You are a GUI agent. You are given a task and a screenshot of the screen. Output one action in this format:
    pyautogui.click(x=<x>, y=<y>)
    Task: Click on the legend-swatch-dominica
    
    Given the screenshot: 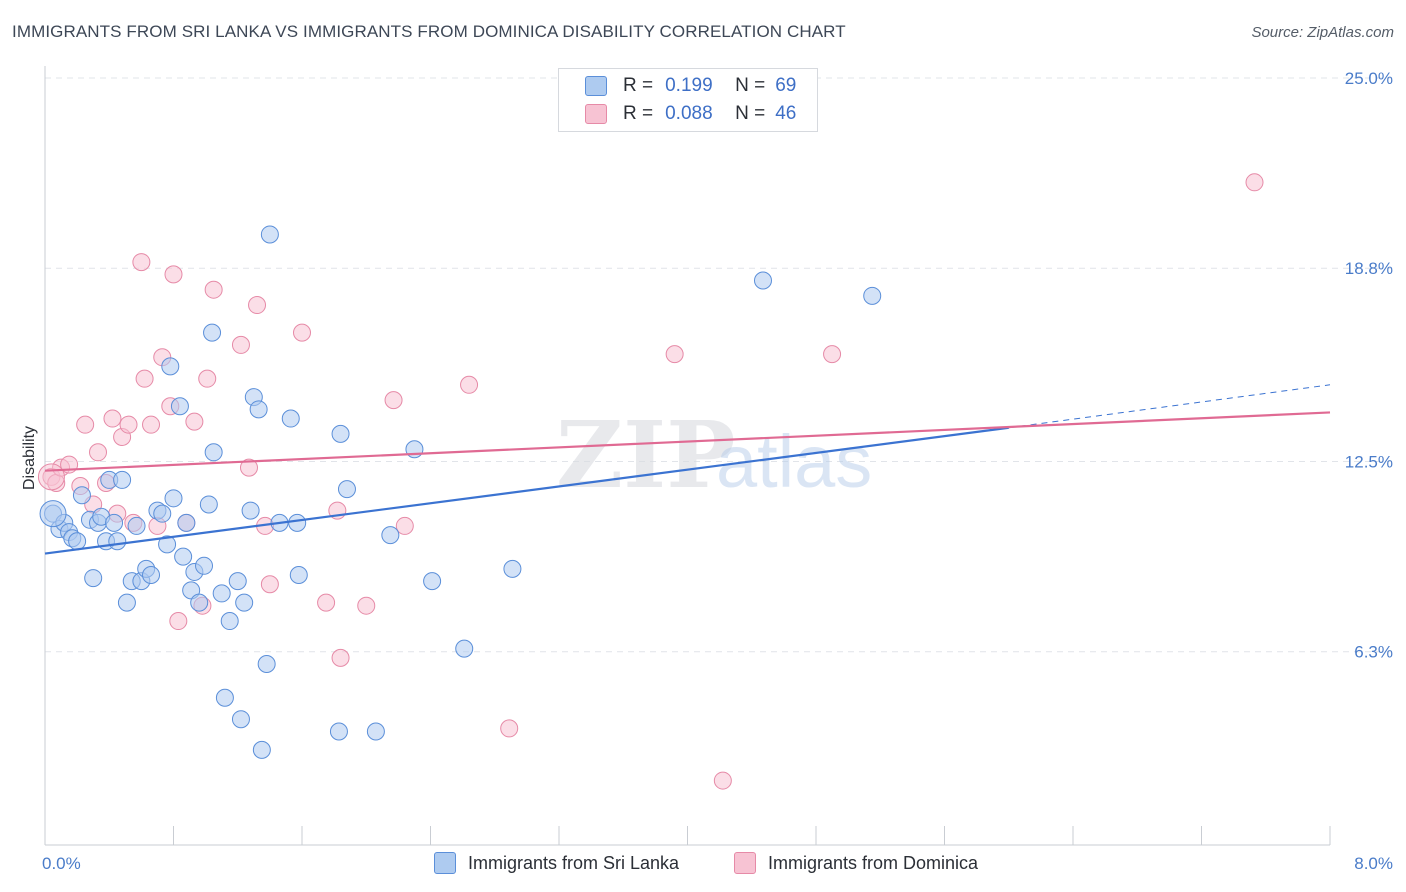 What is the action you would take?
    pyautogui.click(x=596, y=114)
    